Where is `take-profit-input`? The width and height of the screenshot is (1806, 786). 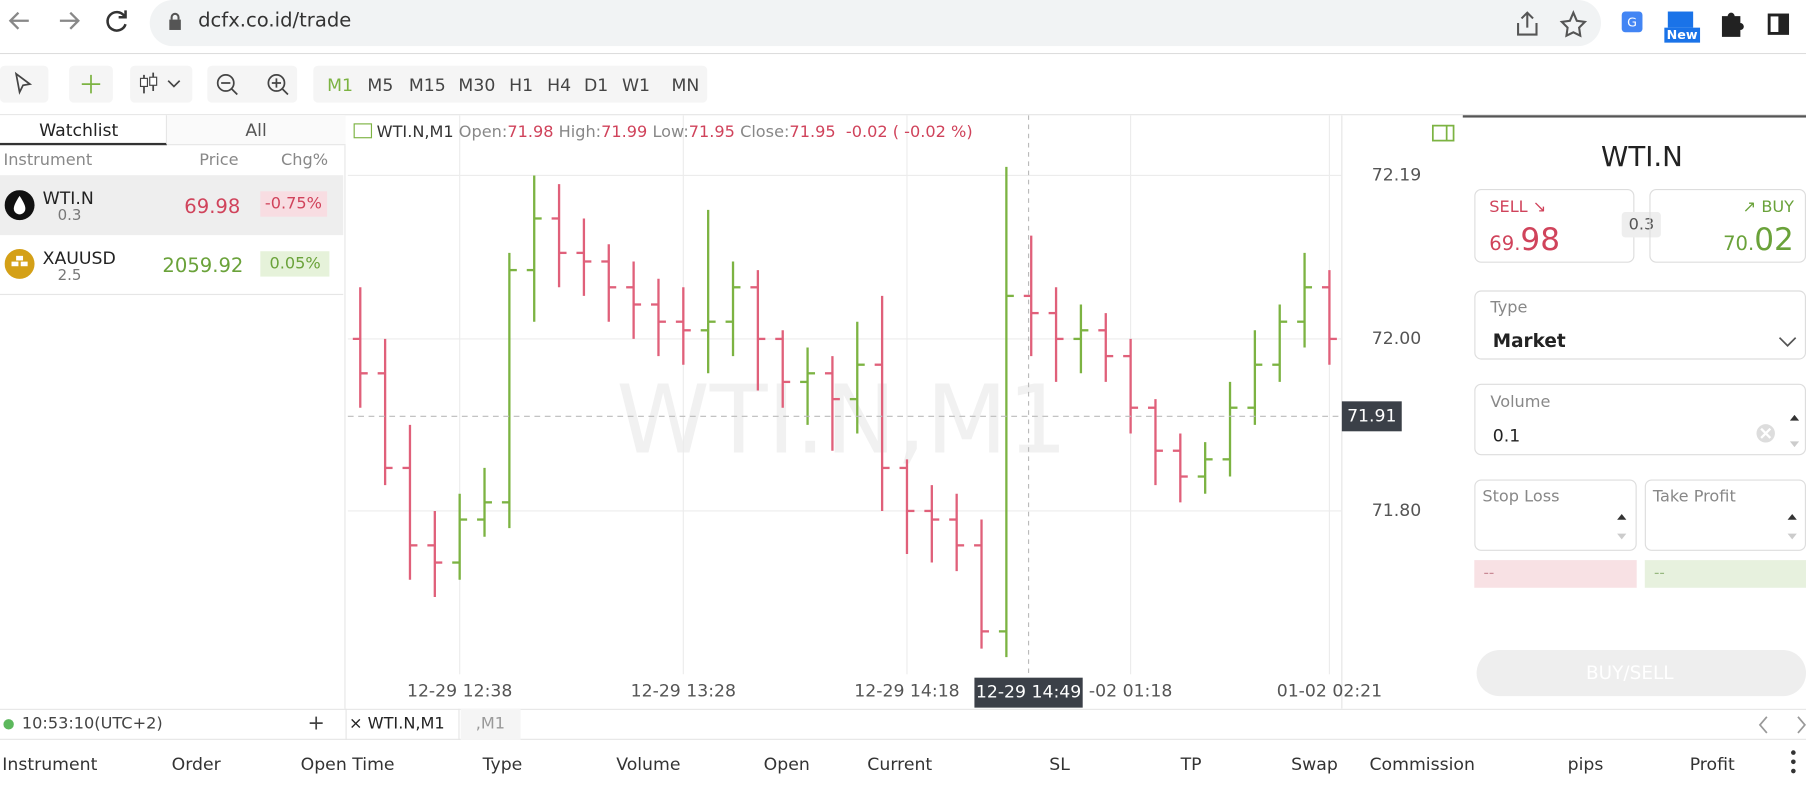
take-profit-input is located at coordinates (1725, 515).